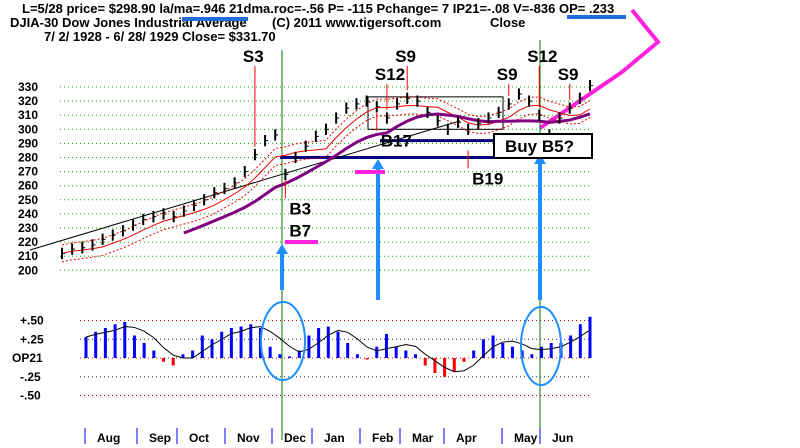 Image resolution: width=800 pixels, height=448 pixels. I want to click on month-label: Sep, so click(160, 438).